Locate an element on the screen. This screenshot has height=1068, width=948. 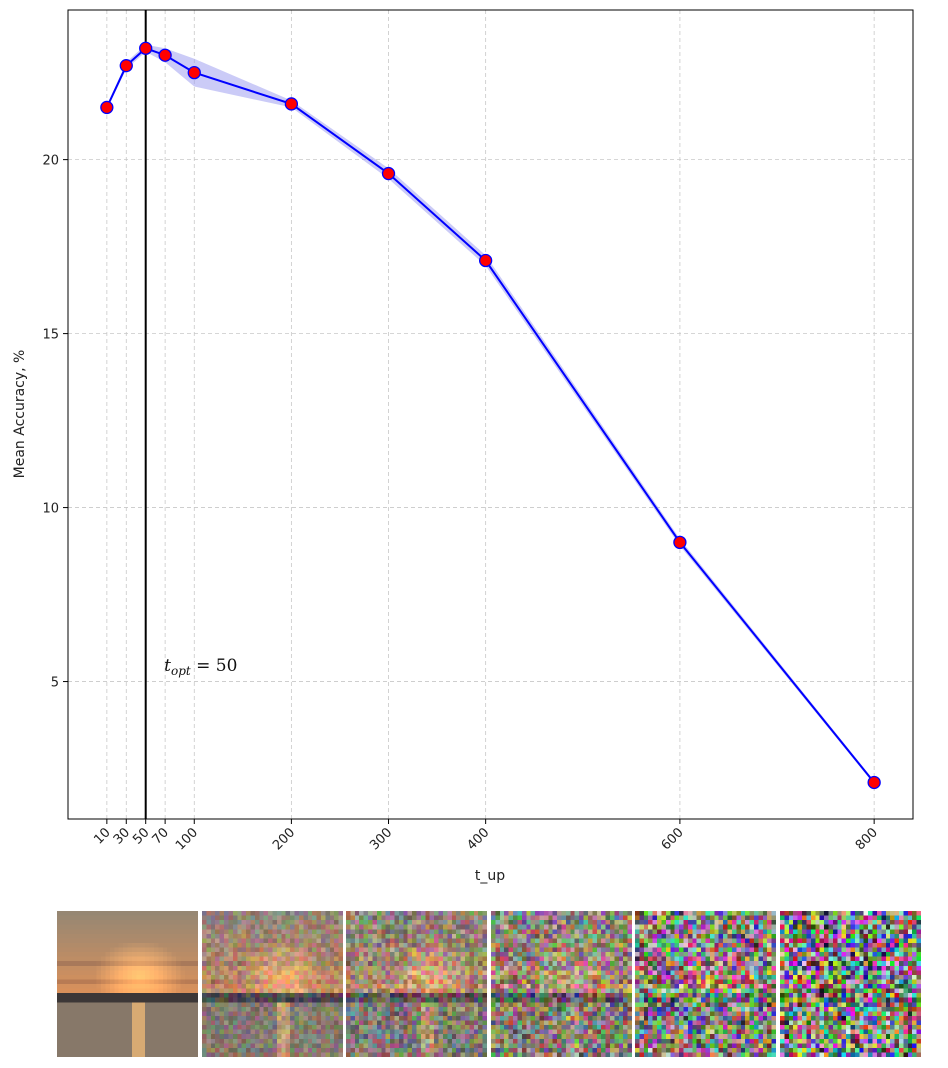
x-tick-label: 600 is located at coordinates (673, 839).